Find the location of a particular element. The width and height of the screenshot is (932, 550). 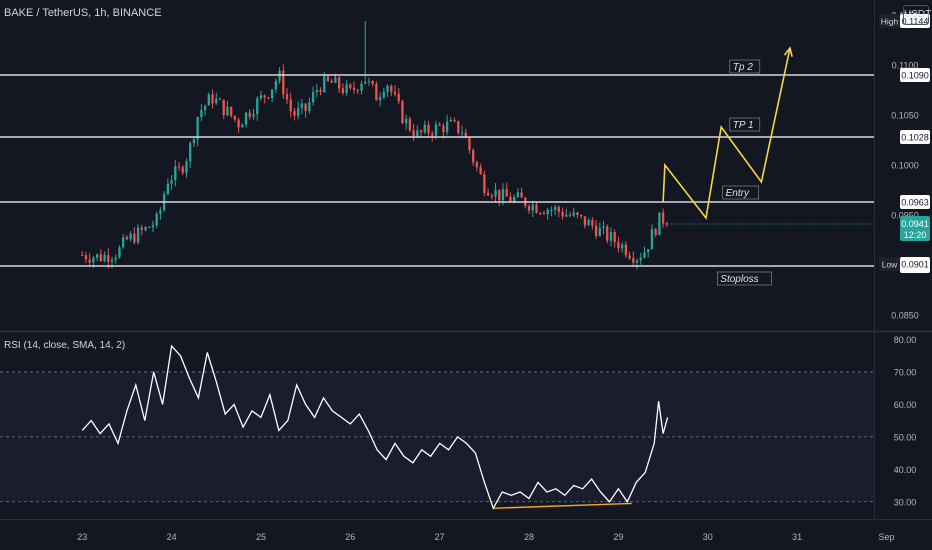

rsi-divergence-line is located at coordinates (562, 505).